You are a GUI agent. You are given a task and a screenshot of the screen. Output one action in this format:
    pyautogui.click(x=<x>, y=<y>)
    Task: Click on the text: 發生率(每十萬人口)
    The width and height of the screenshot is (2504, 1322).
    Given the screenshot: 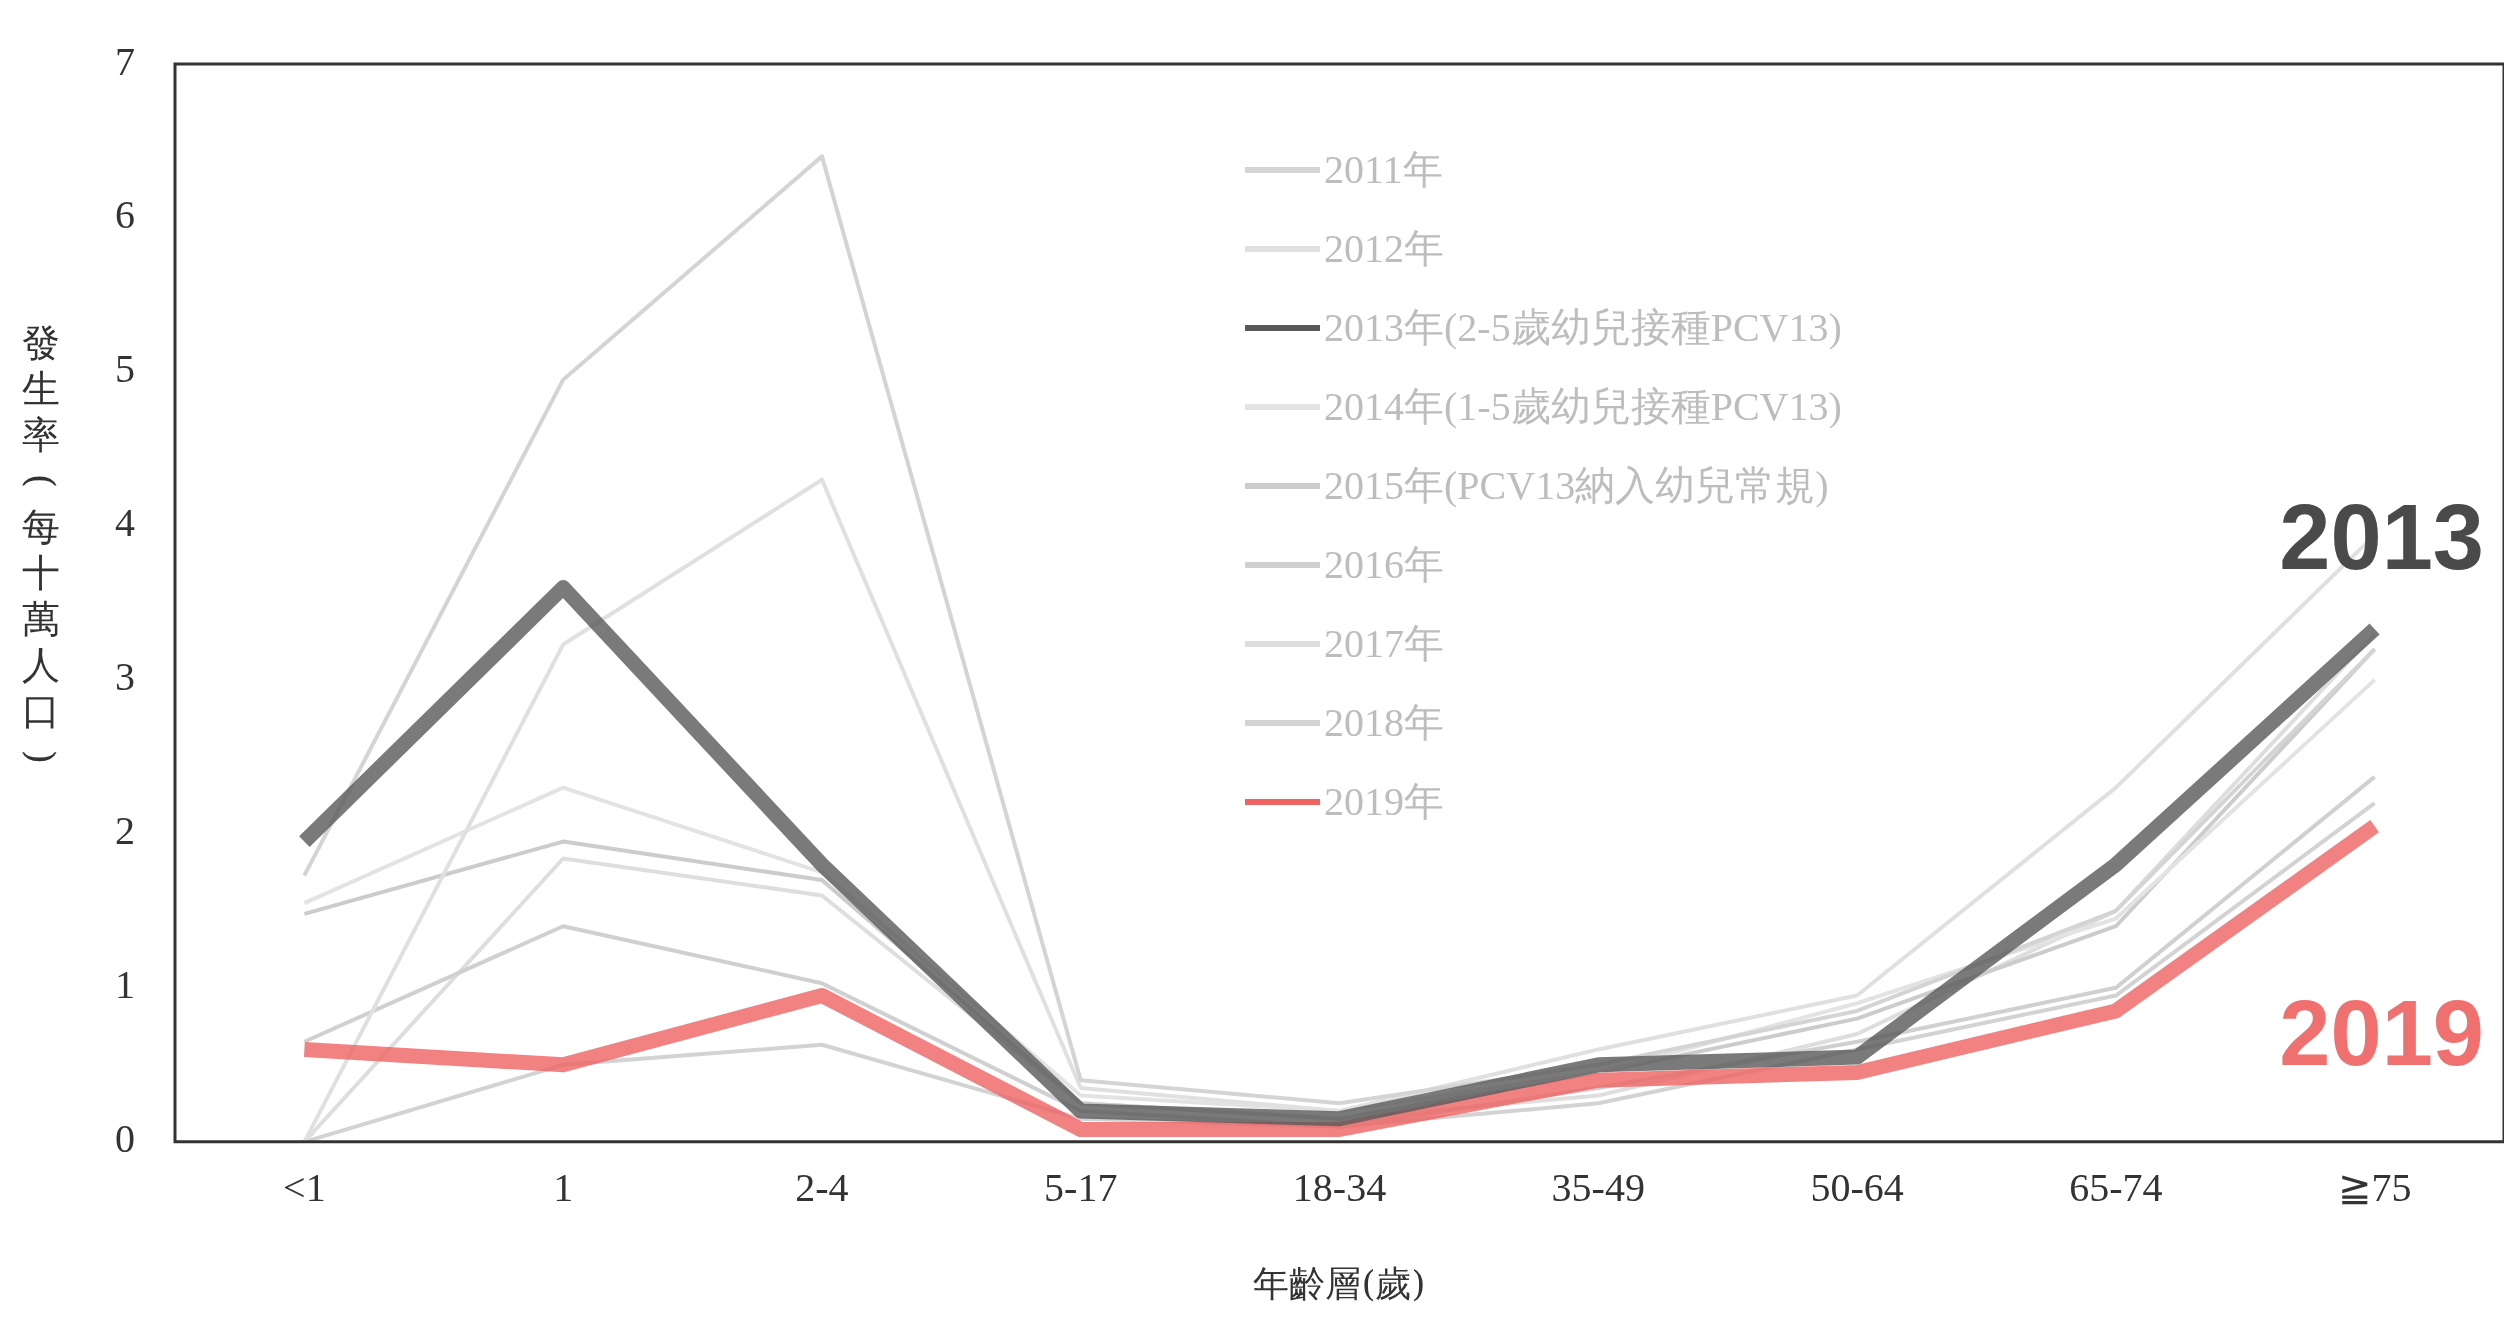 What is the action you would take?
    pyautogui.click(x=41, y=543)
    